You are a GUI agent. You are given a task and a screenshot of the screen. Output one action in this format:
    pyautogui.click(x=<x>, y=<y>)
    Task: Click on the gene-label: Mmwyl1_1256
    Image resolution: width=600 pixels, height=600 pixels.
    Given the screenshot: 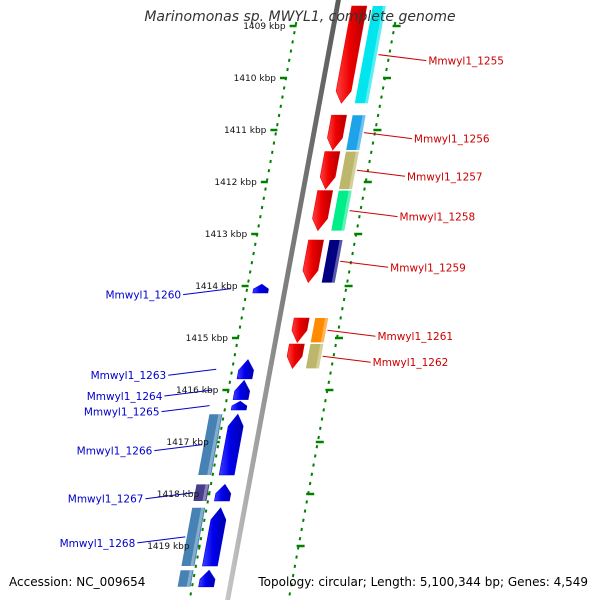 What is the action you would take?
    pyautogui.click(x=452, y=140)
    